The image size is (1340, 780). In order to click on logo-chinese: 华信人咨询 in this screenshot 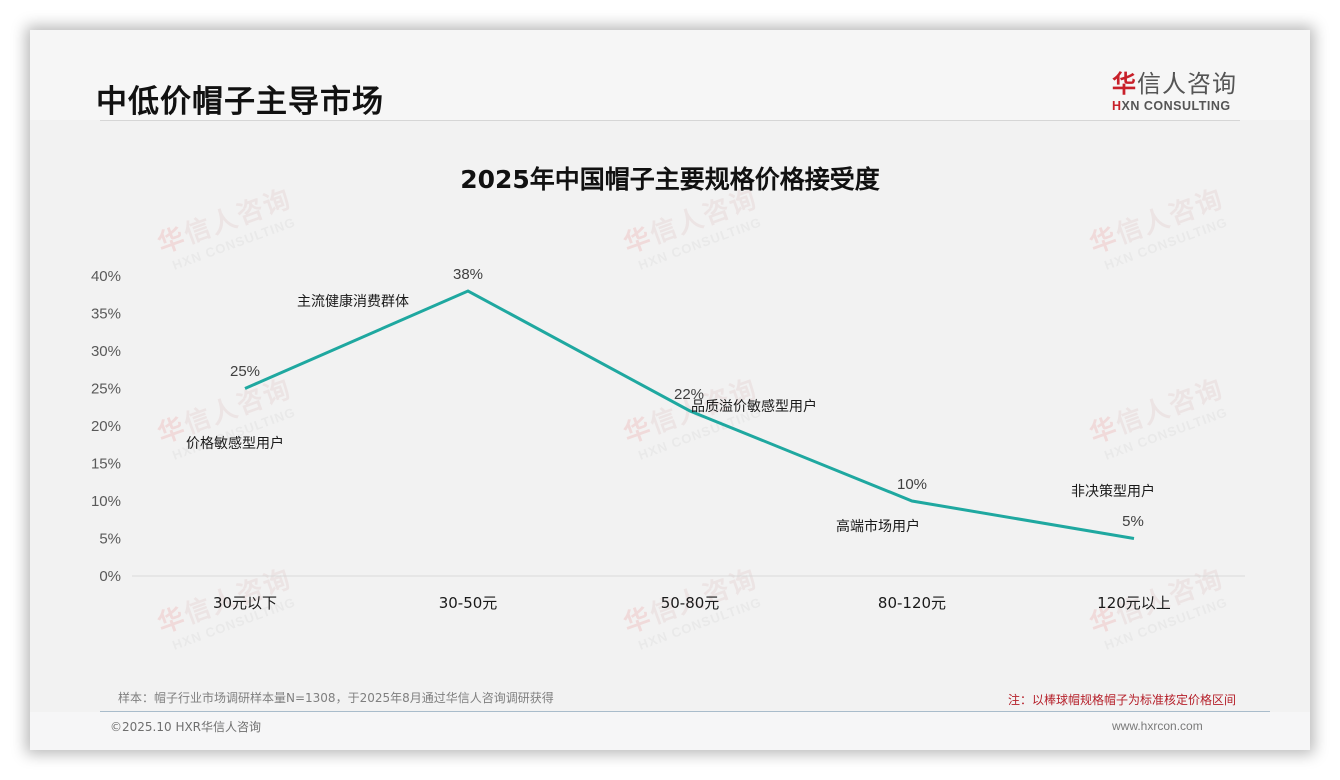, I will do `click(1174, 84)`.